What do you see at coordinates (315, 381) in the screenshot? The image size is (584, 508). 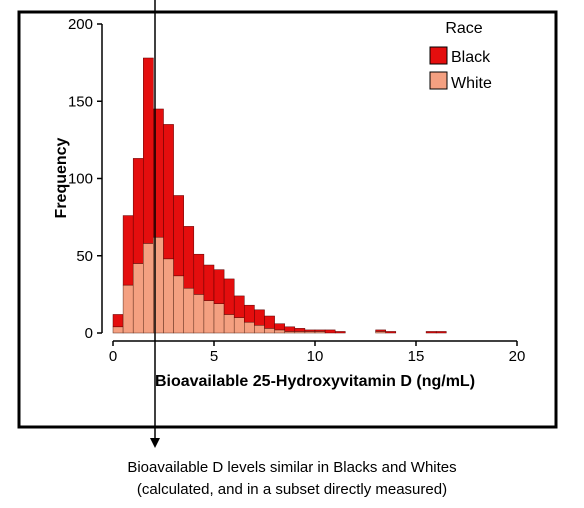 I see `x-axis-label: Bioavailable 25-Hydroxyvitamin D (ng/mL)` at bounding box center [315, 381].